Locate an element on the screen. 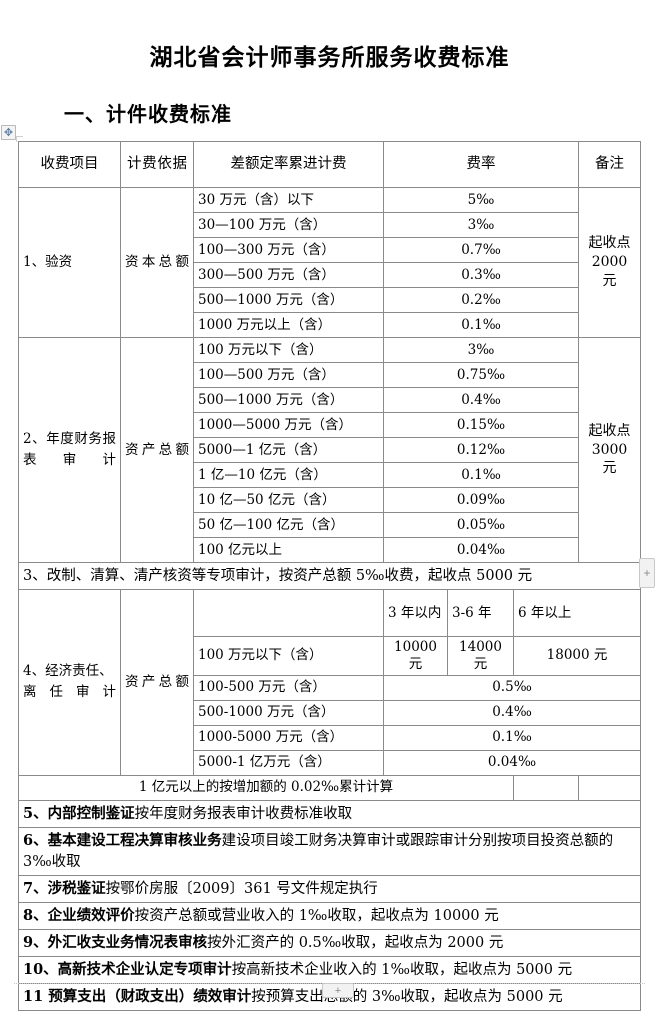 The width and height of the screenshot is (659, 1011). table-row: 50 亿—100 亿元（含） 0.05‰ is located at coordinates (330, 525).